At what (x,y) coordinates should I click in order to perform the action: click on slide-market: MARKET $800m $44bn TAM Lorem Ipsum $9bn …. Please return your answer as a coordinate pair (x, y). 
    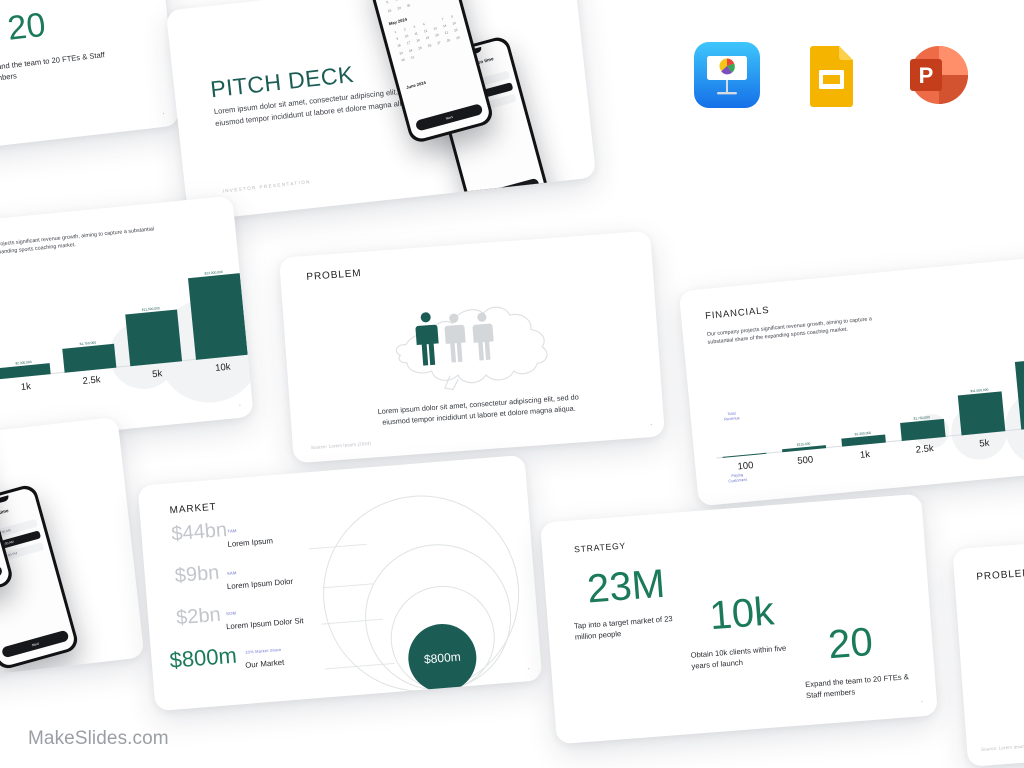
    Looking at the image, I should click on (340, 583).